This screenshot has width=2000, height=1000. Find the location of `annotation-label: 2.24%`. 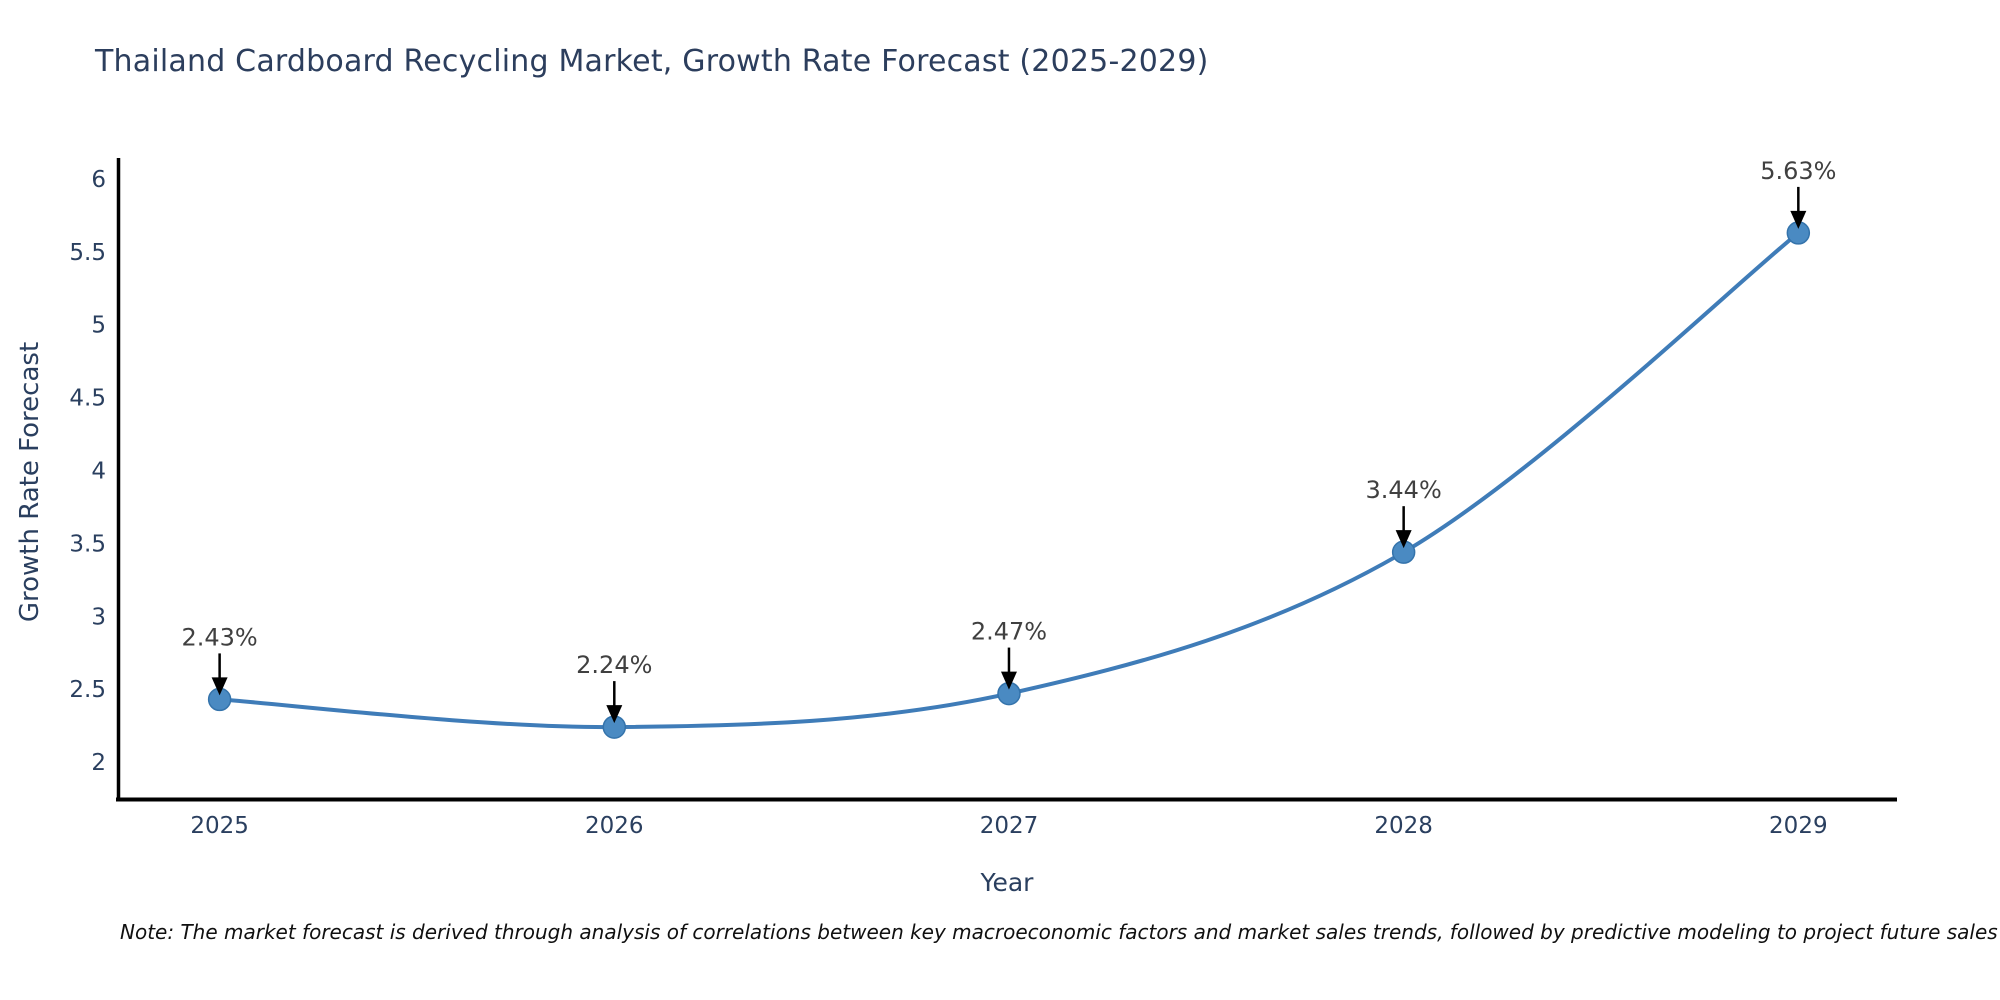

annotation-label: 2.24% is located at coordinates (614, 665).